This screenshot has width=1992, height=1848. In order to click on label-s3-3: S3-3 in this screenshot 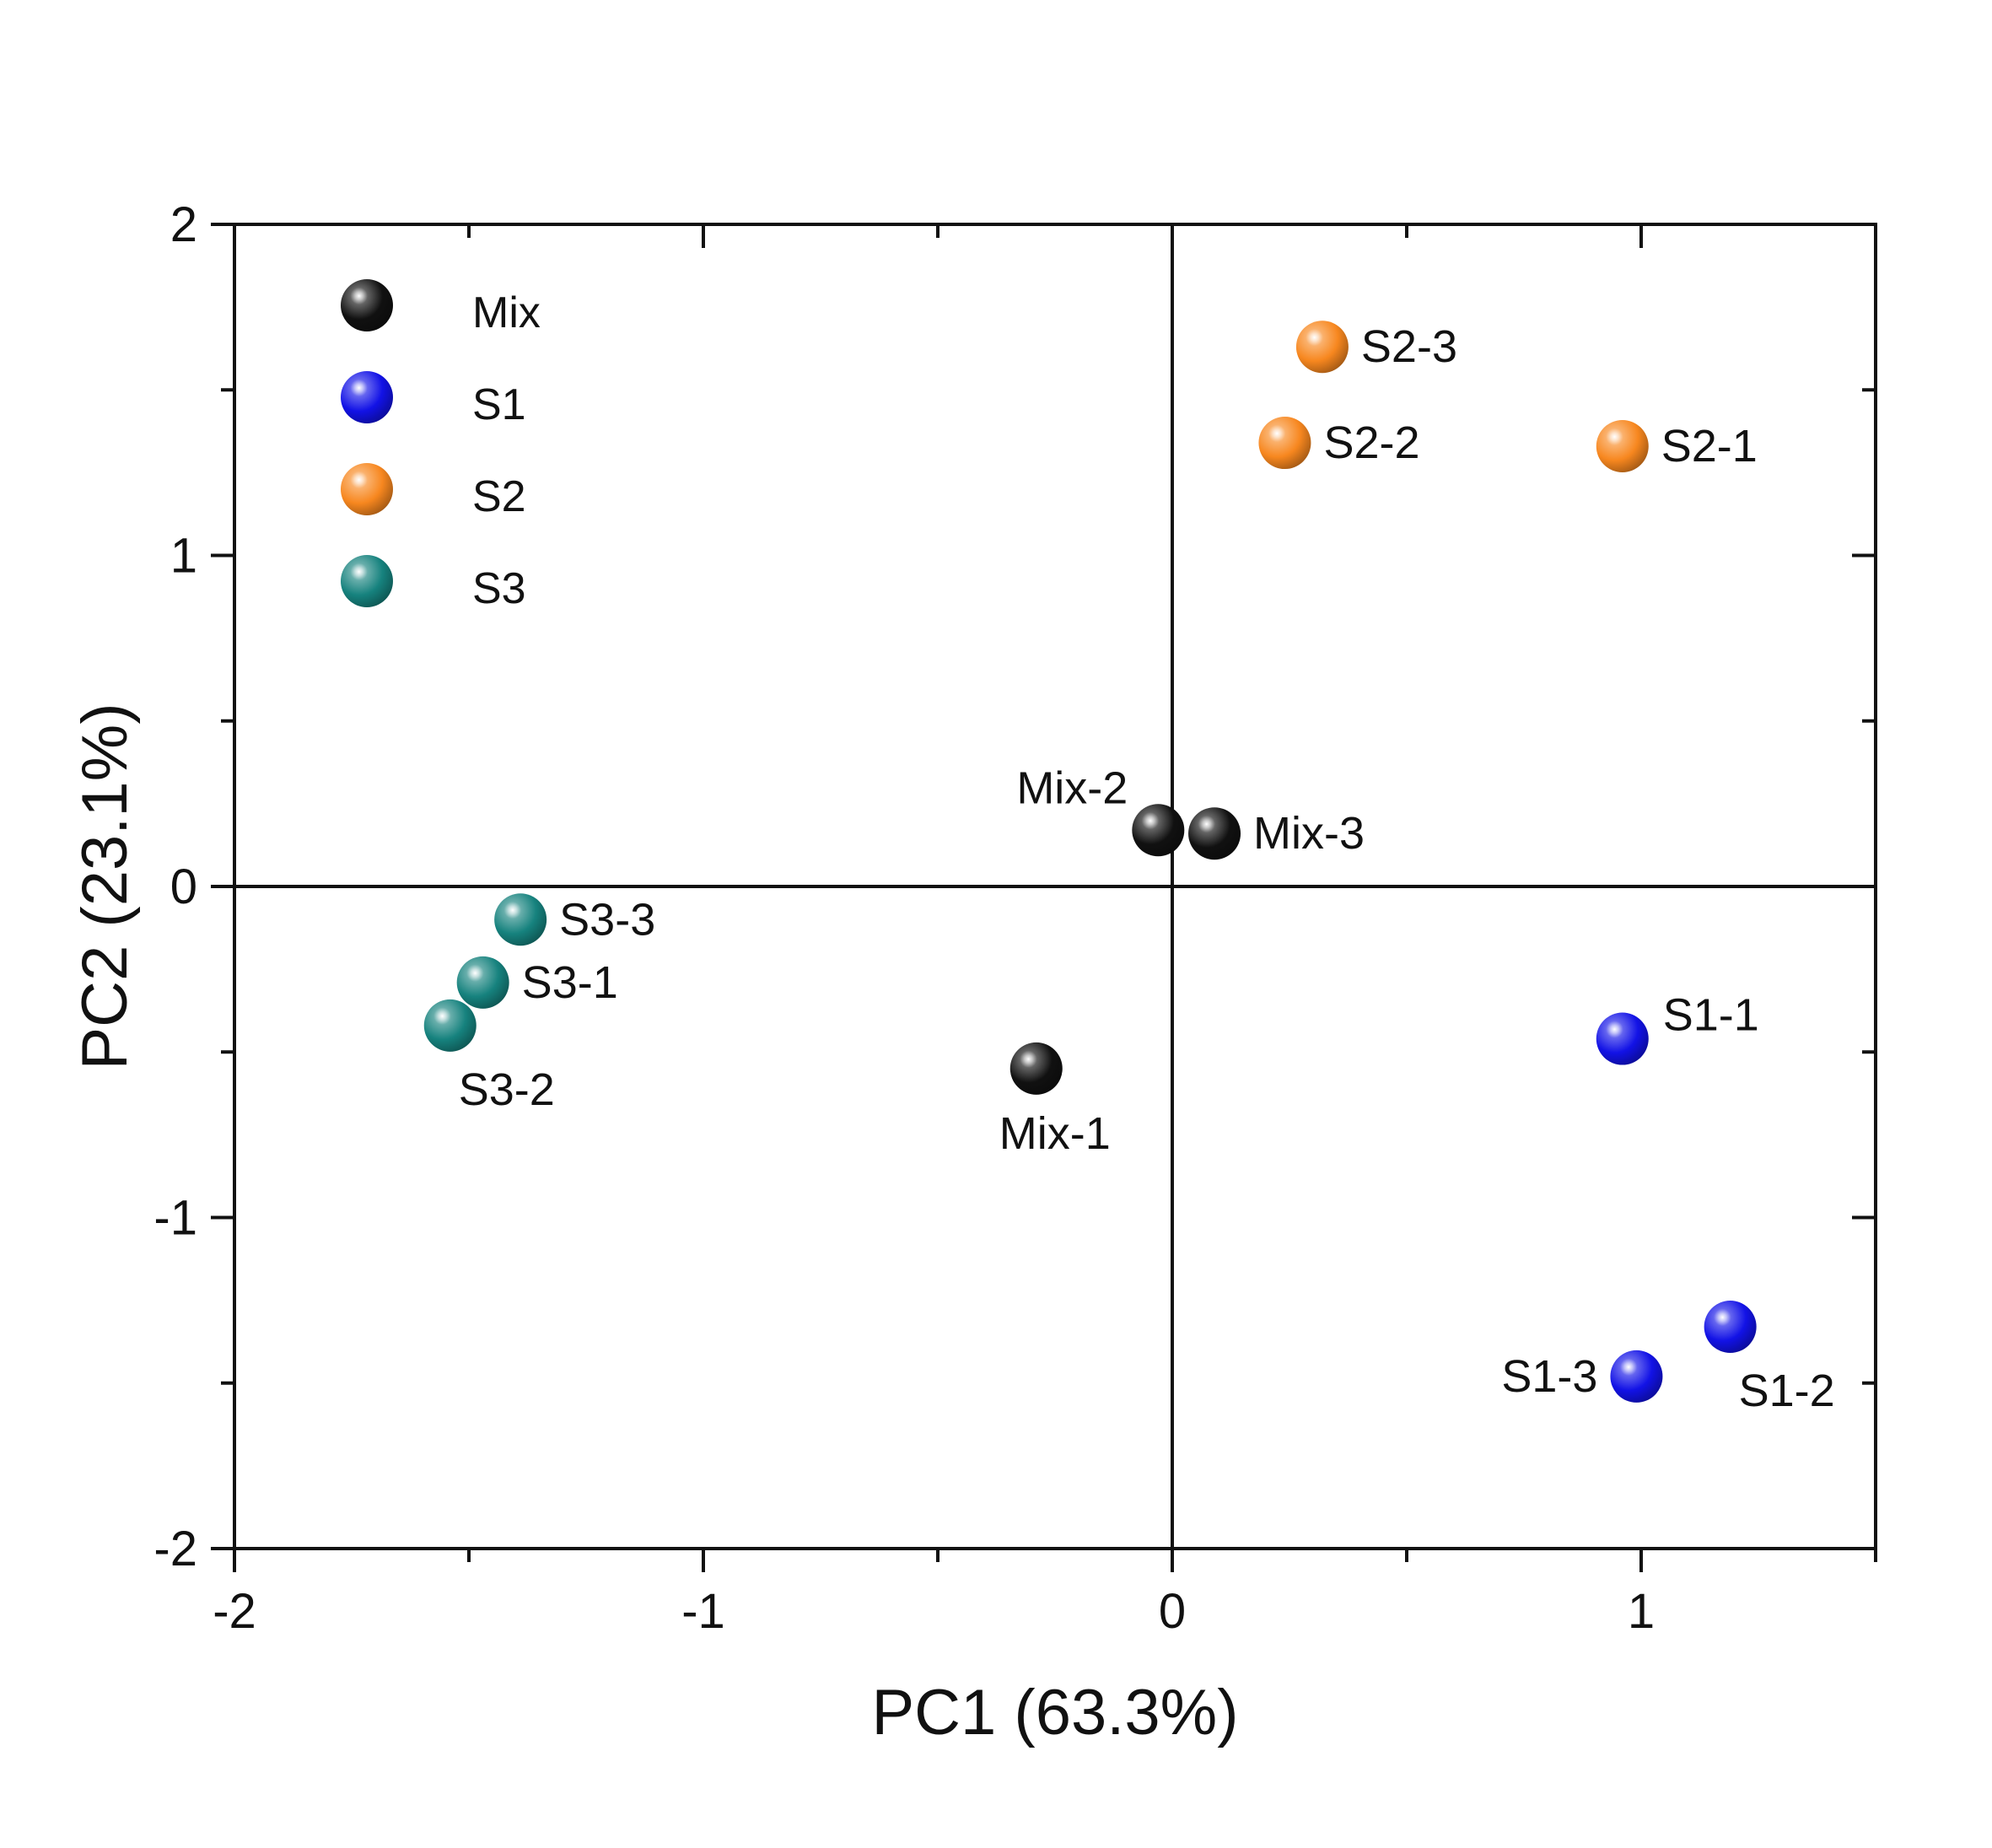, I will do `click(607, 919)`.